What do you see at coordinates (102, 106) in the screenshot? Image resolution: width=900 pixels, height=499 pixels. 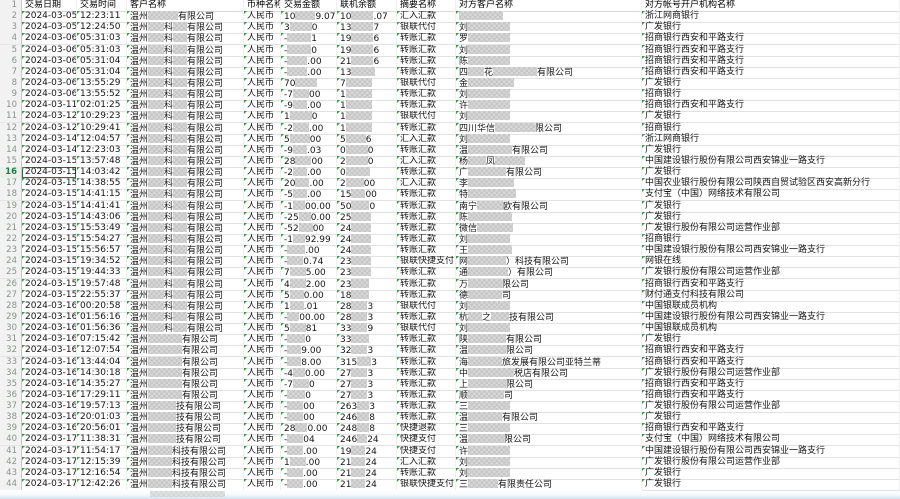 I see `cell-time: 02:01:25` at bounding box center [102, 106].